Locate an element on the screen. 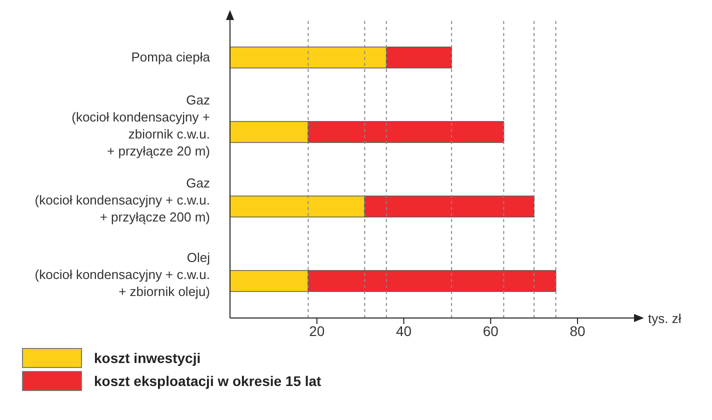 The width and height of the screenshot is (712, 420). y-tick-label: Gaz (kocioł kondensacyjny + zbiornik c.w.u. + przyłącze 20 m) is located at coordinates (141, 125).